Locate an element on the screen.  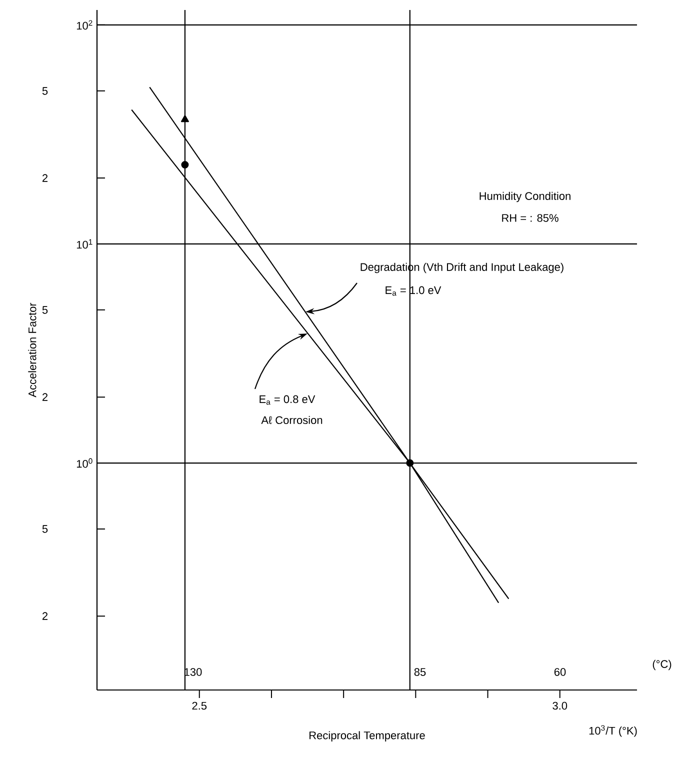
annotation: Aℓ Corrosion is located at coordinates (291, 420).